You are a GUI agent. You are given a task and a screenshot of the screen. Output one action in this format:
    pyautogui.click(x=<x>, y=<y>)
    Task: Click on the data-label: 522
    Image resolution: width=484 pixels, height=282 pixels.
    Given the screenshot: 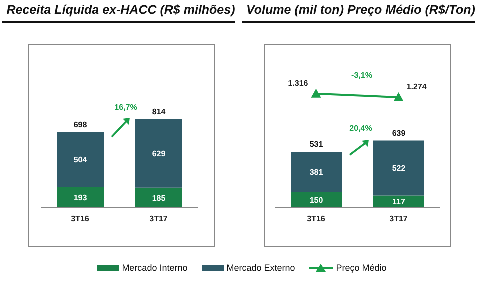 What is the action you would take?
    pyautogui.click(x=399, y=169)
    